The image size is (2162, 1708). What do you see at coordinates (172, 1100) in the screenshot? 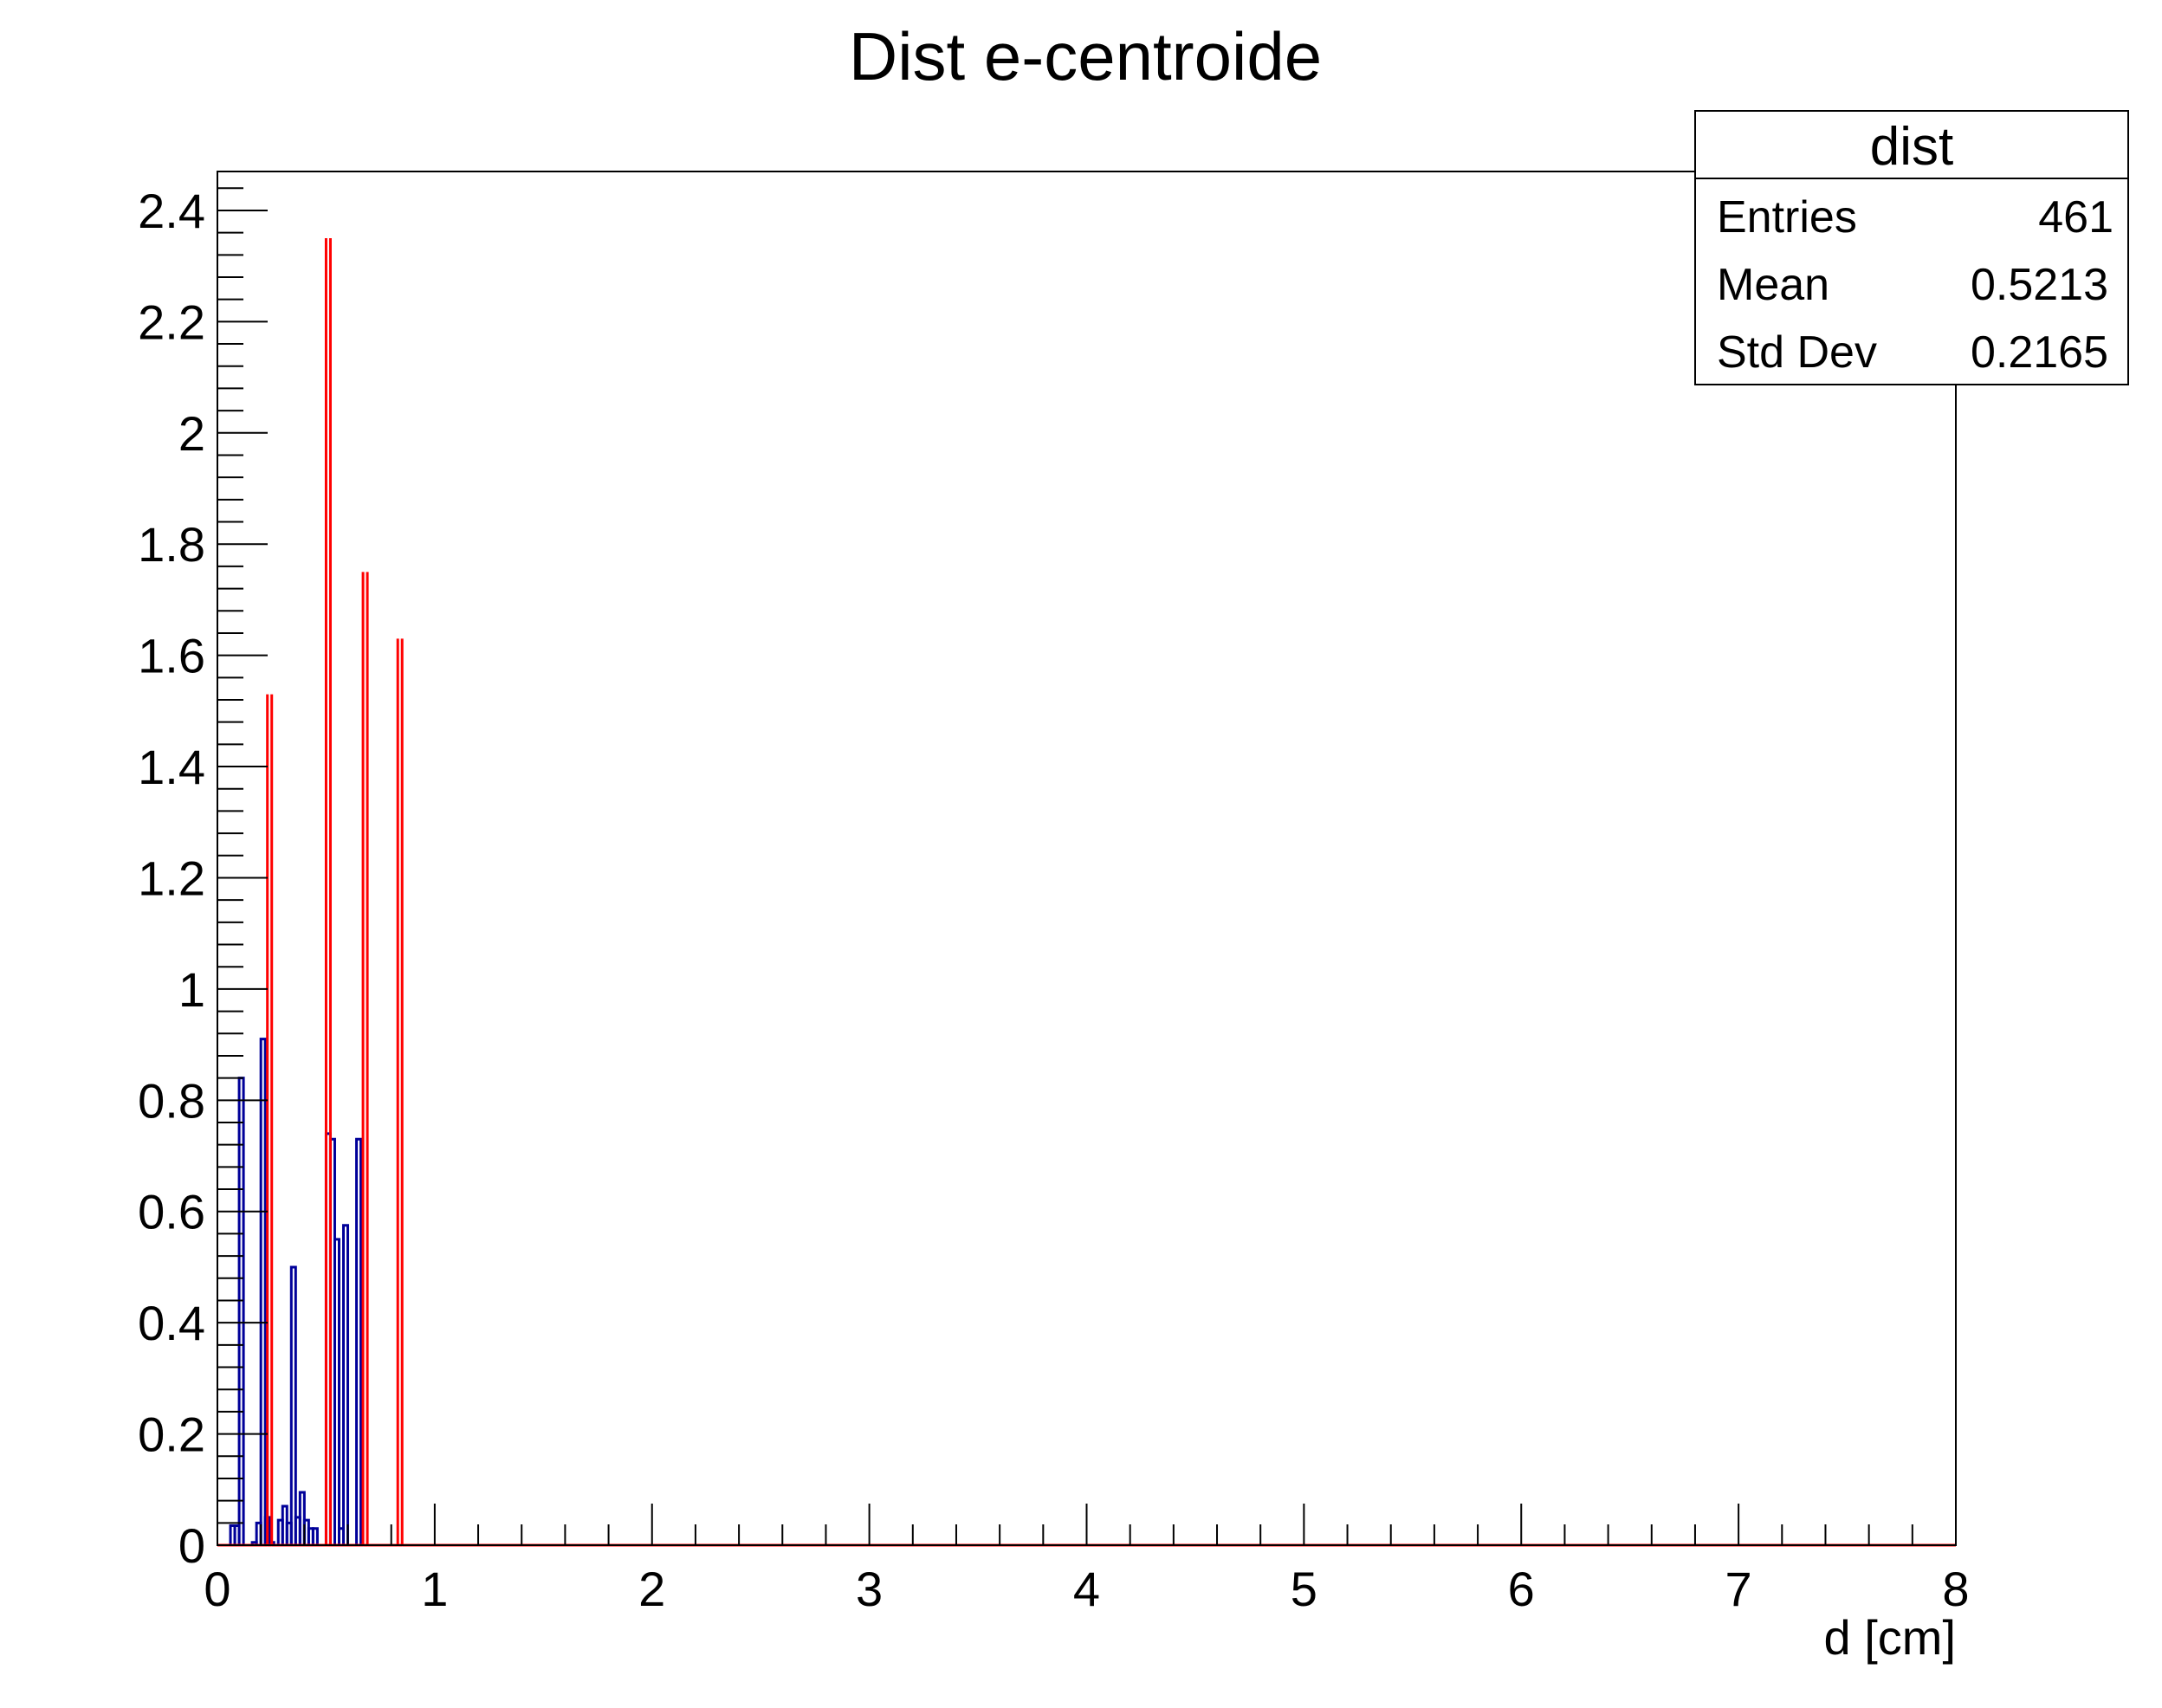
I see `y-tick-label: 0.8` at bounding box center [172, 1100].